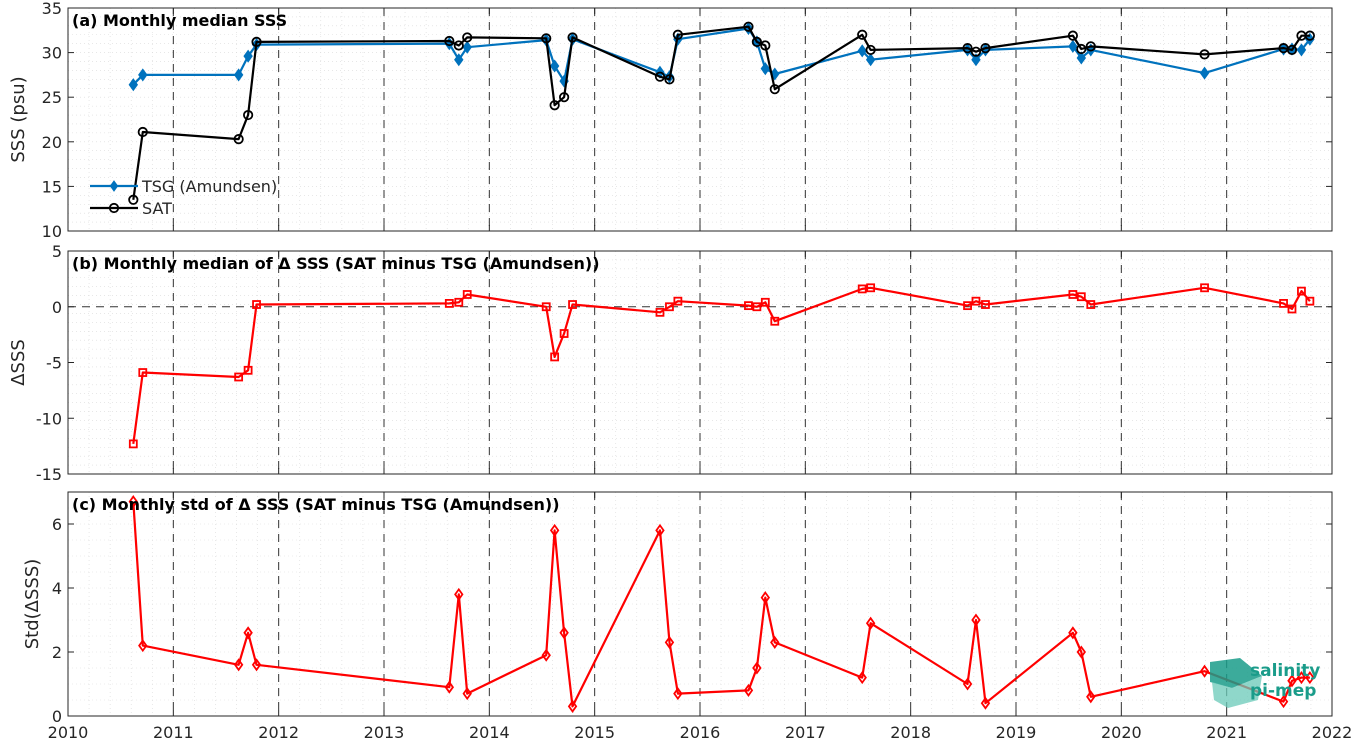 This screenshot has height=745, width=1357. What do you see at coordinates (68, 732) in the screenshot?
I see `x-tick-label: 2010` at bounding box center [68, 732].